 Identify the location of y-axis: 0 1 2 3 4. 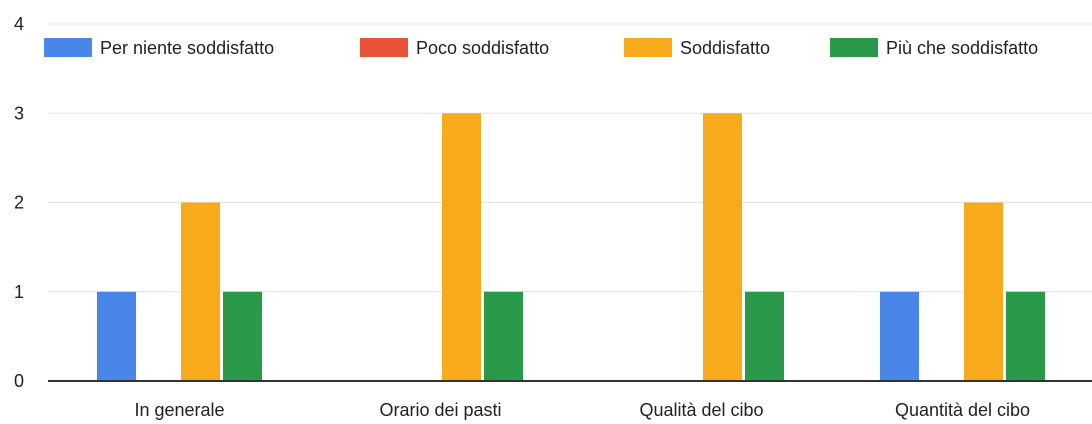
(19, 202).